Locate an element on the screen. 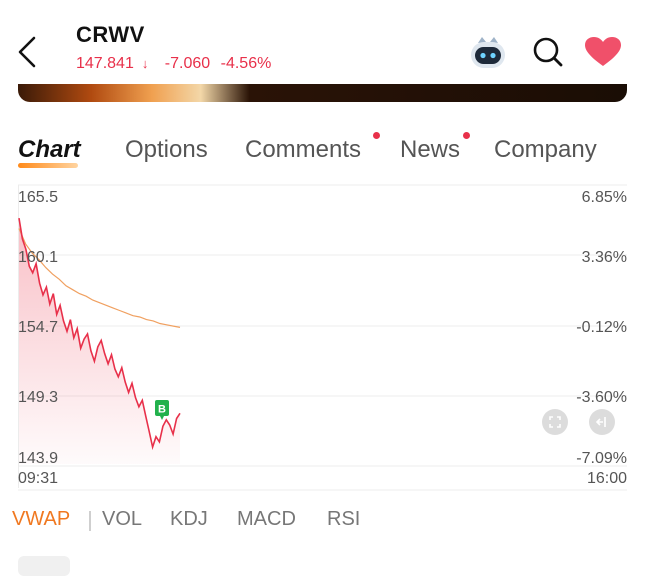 This screenshot has height=576, width=645. down-arrow-icon: ↓ is located at coordinates (145, 63).